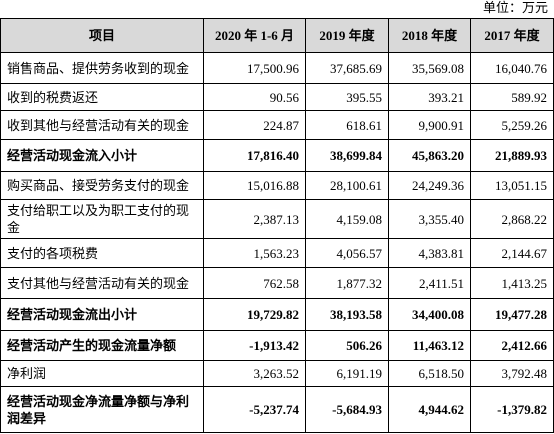 The width and height of the screenshot is (554, 434). Describe the element at coordinates (512, 253) in the screenshot. I see `cell-value: 2,144.67` at that location.